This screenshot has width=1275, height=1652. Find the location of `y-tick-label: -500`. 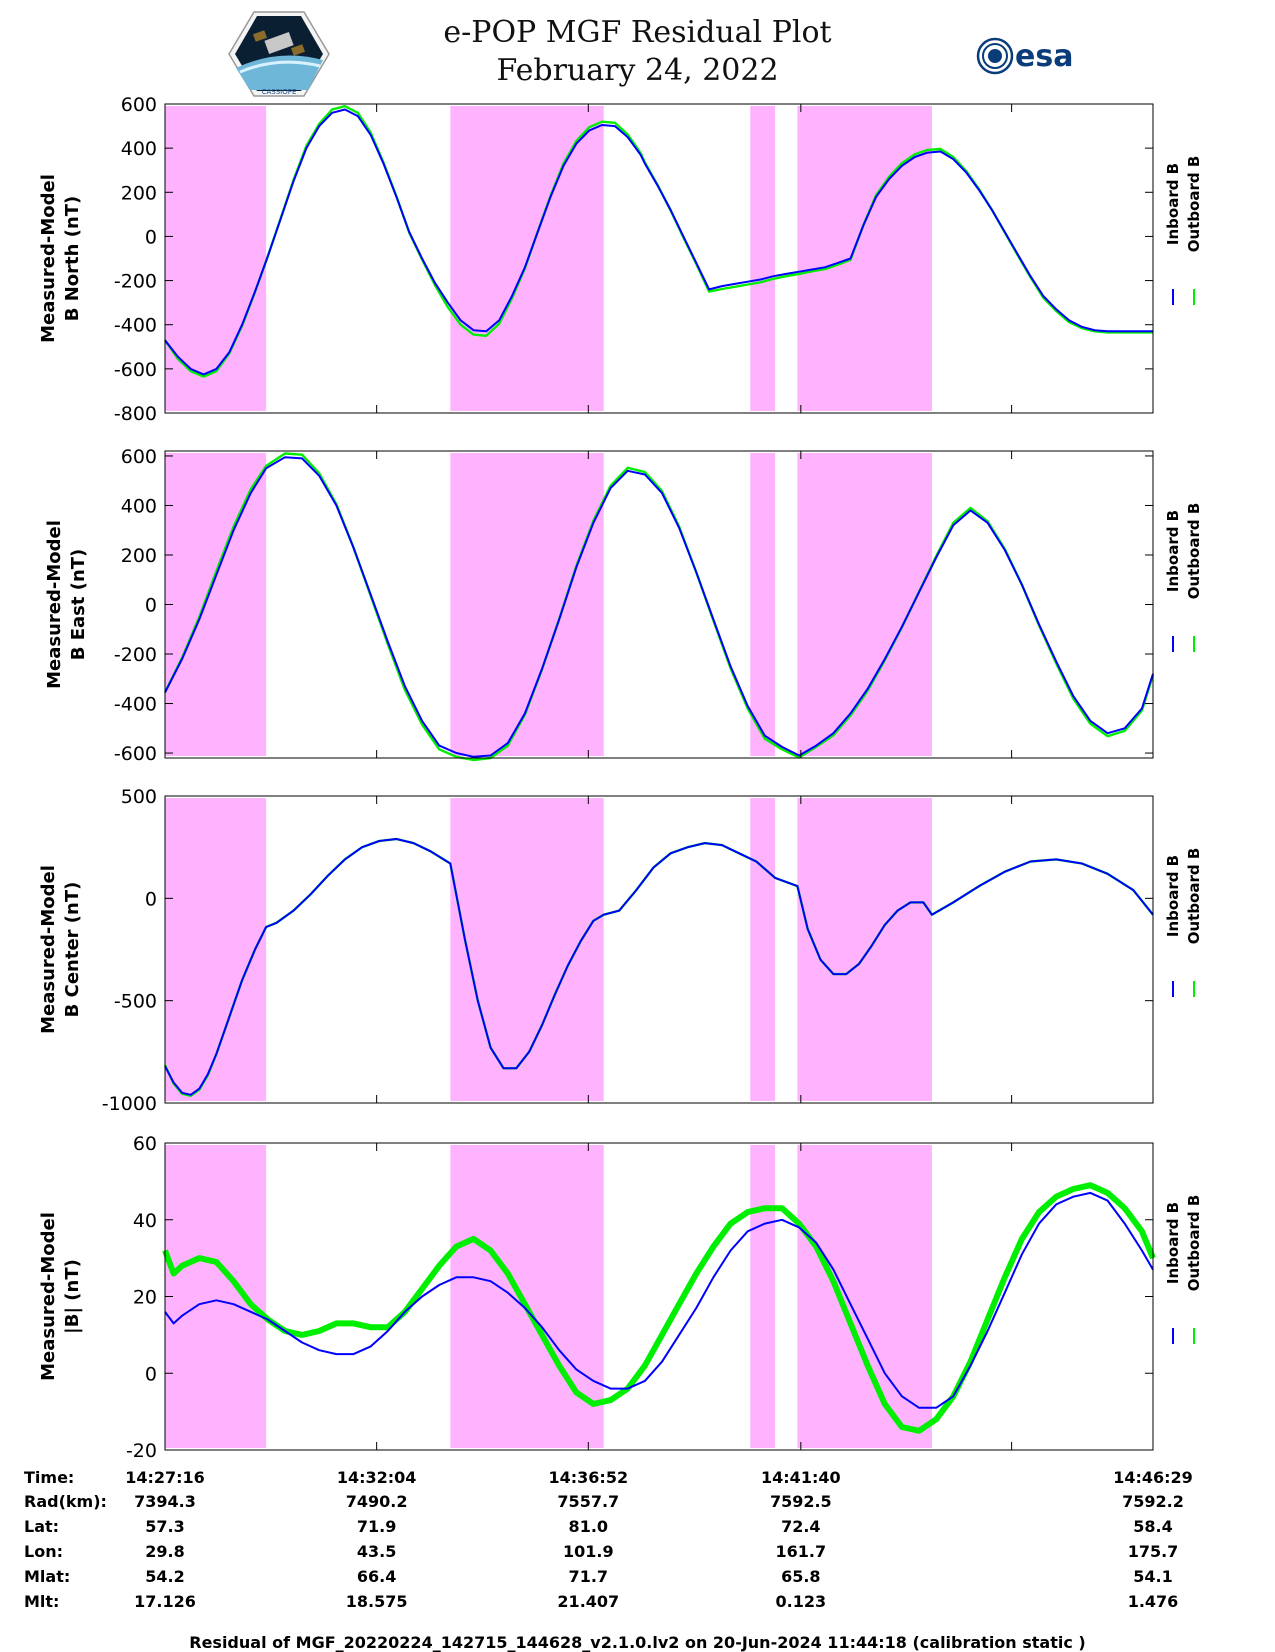

y-tick-label: -500 is located at coordinates (135, 1002).